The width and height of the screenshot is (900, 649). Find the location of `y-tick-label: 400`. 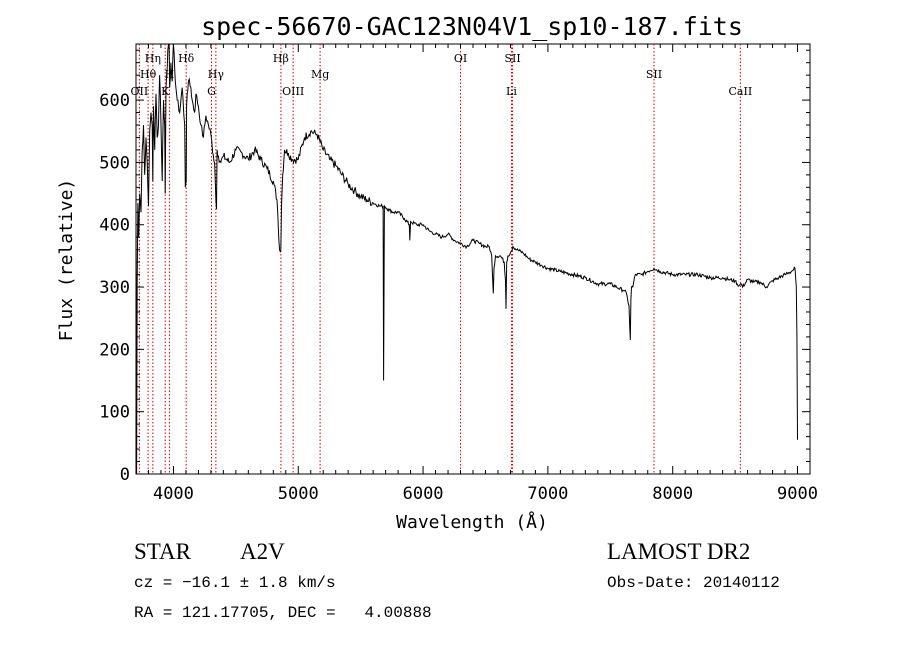

y-tick-label: 400 is located at coordinates (114, 226).